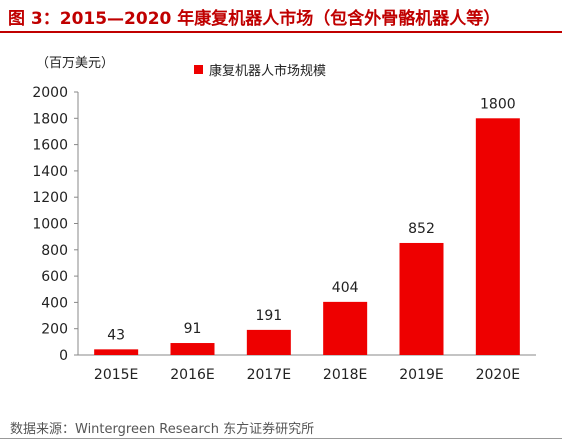 This screenshot has width=562, height=441. Describe the element at coordinates (50, 198) in the screenshot. I see `y-tick-label: 1200` at that location.